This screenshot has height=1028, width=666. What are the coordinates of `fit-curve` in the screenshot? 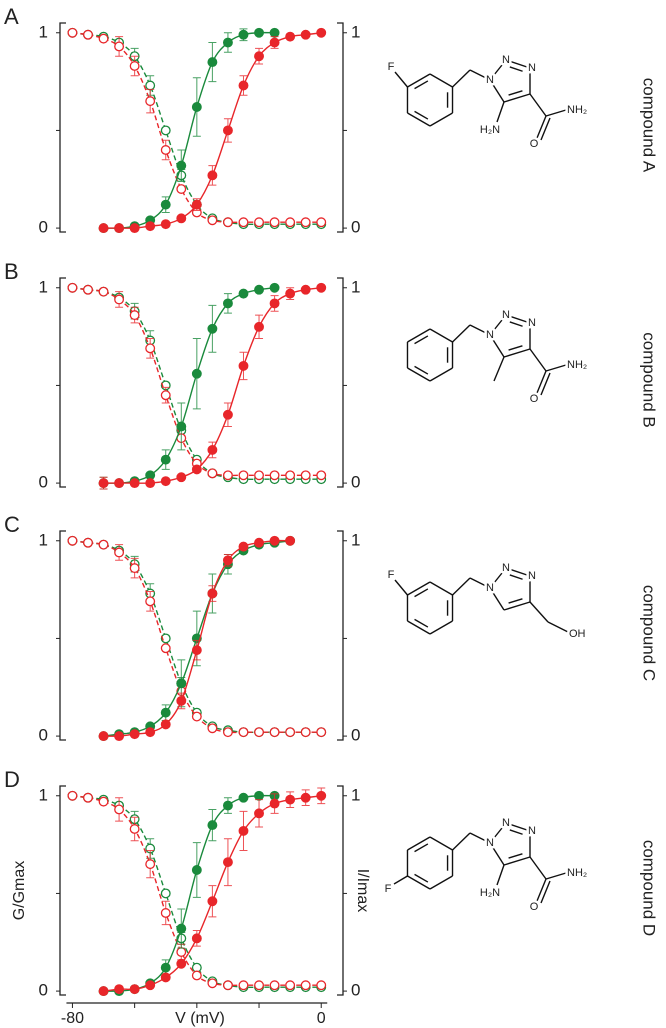 It's located at (197, 384).